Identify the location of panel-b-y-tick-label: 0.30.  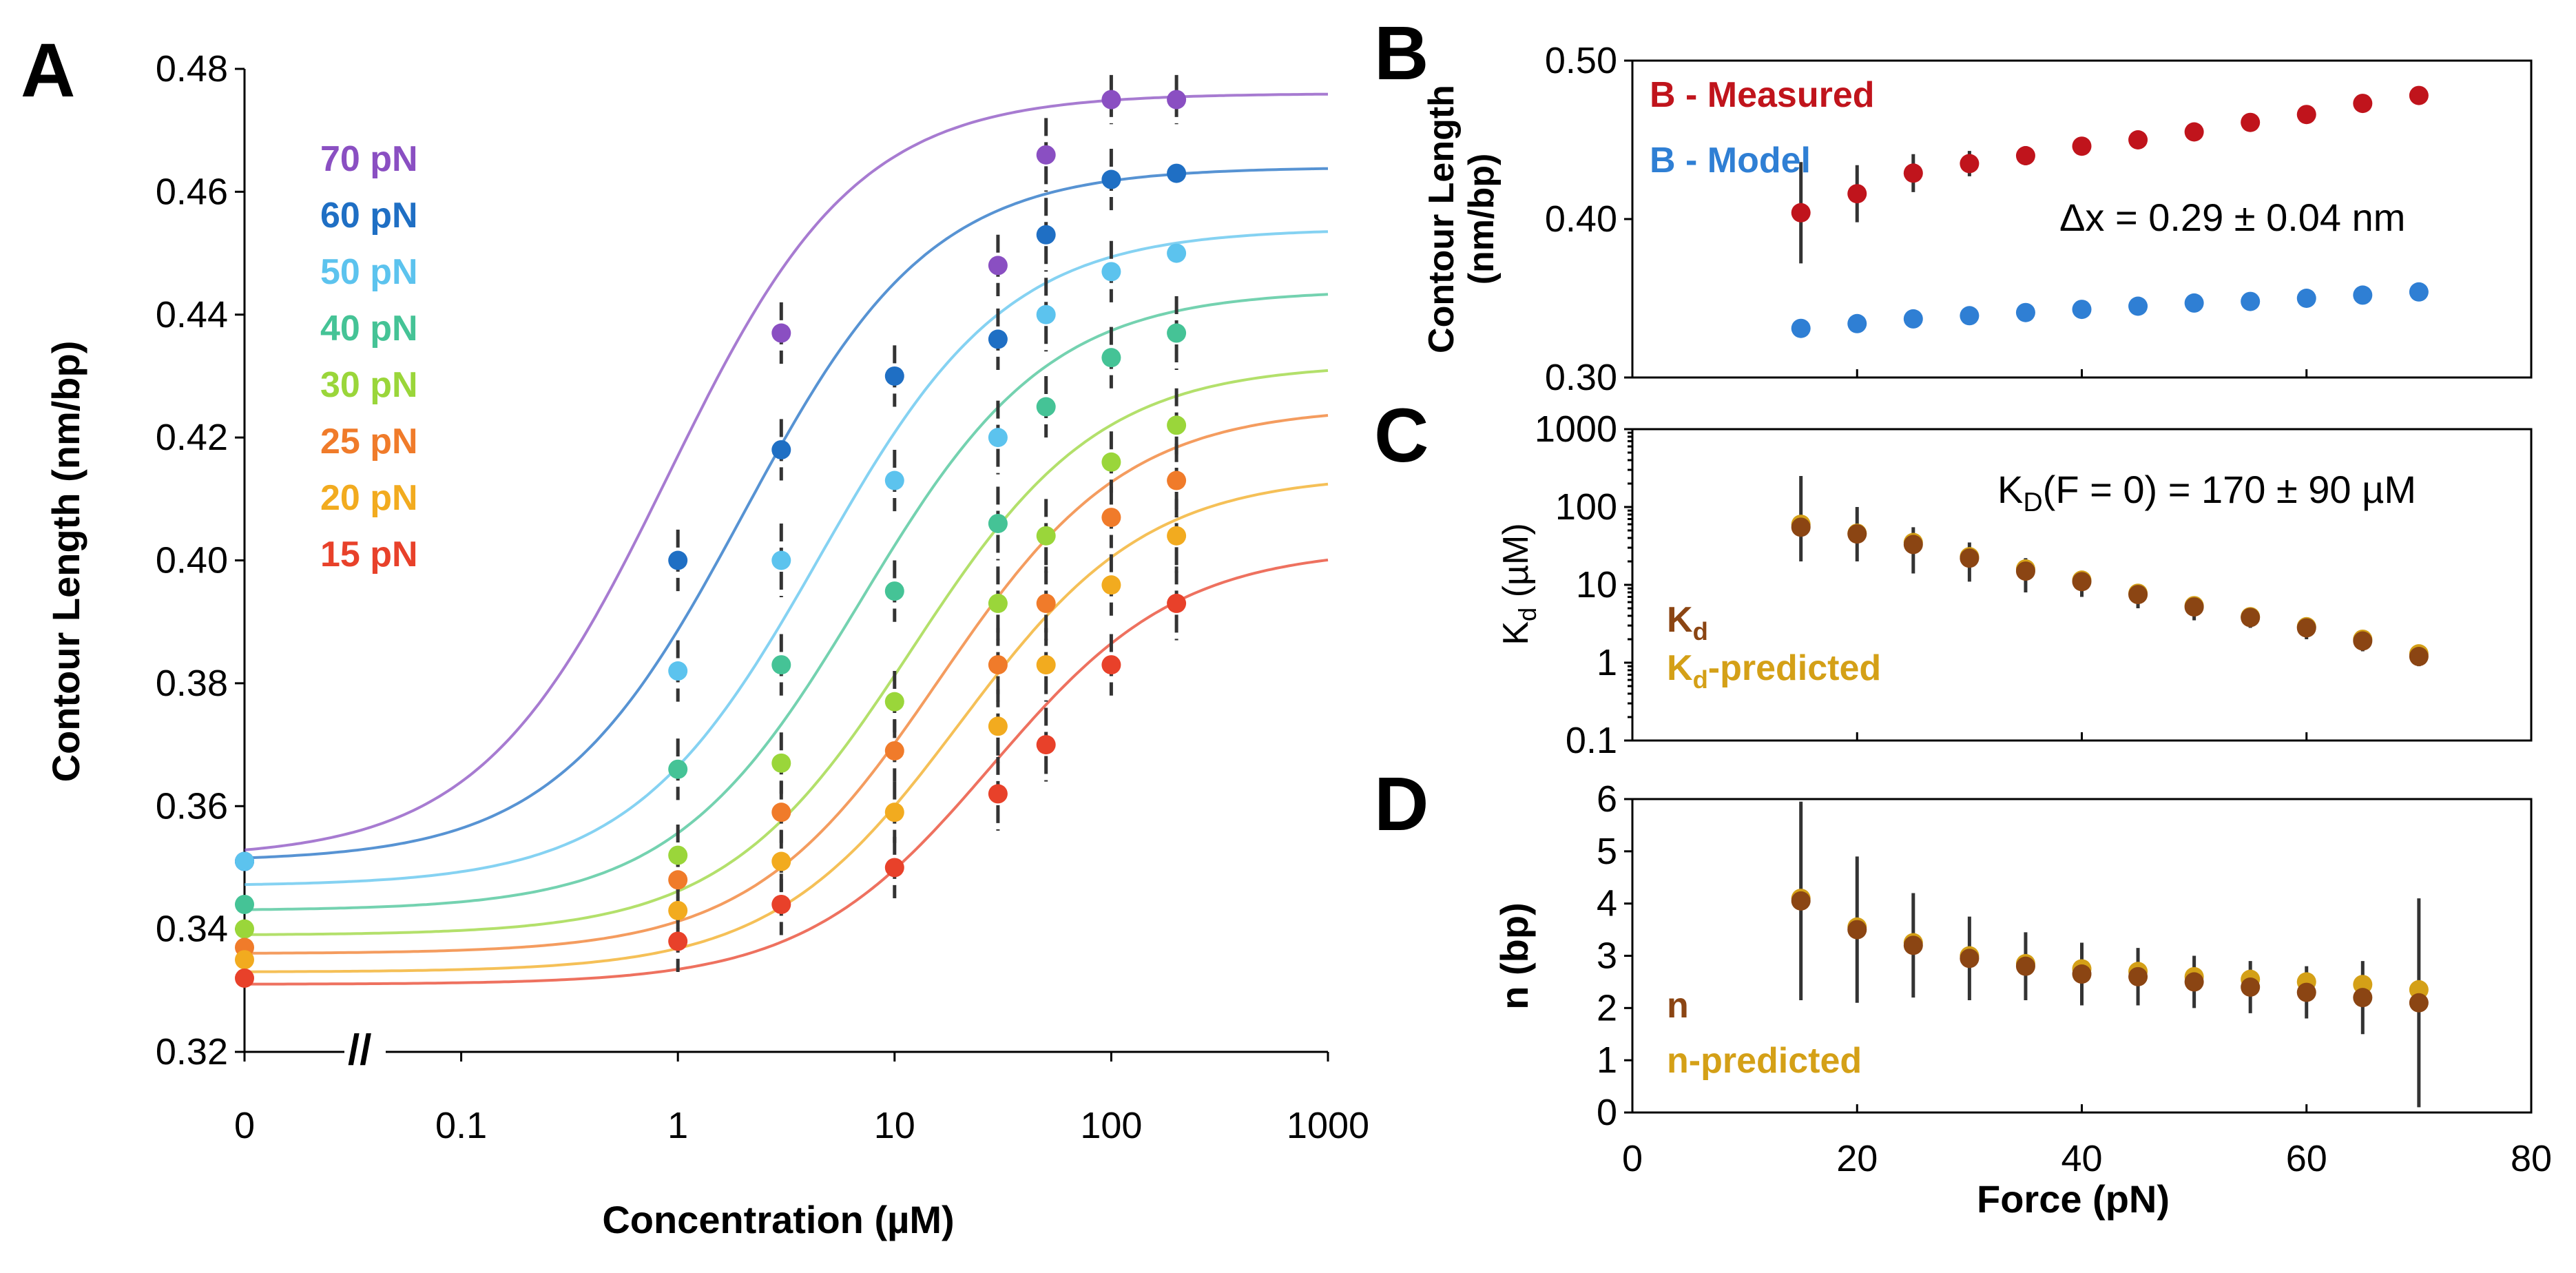
(1581, 378).